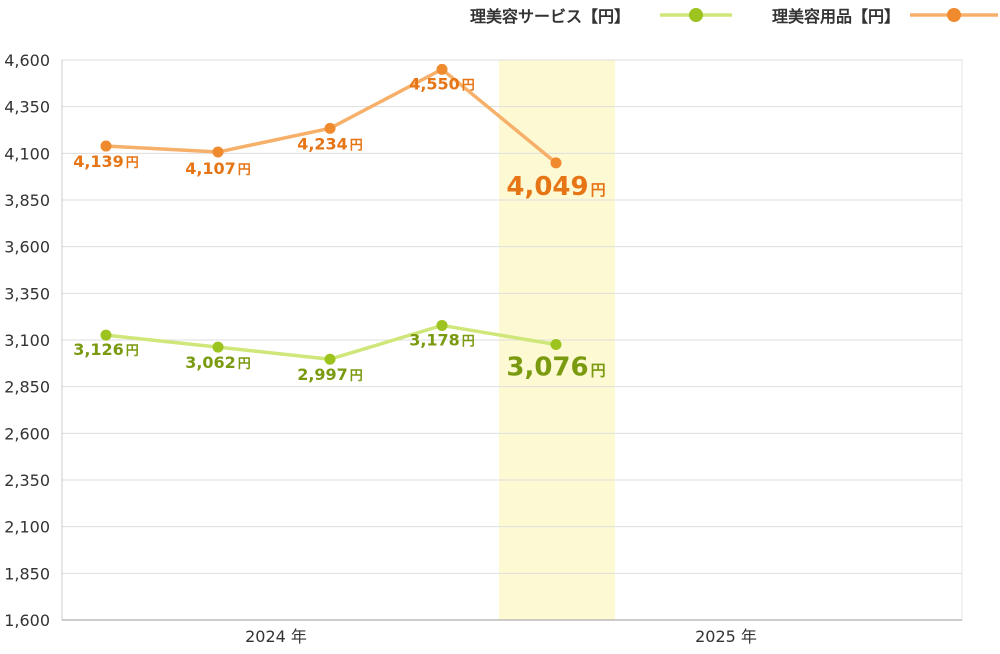 This screenshot has height=654, width=1000. What do you see at coordinates (106, 349) in the screenshot?
I see `data-label: 3,126 円` at bounding box center [106, 349].